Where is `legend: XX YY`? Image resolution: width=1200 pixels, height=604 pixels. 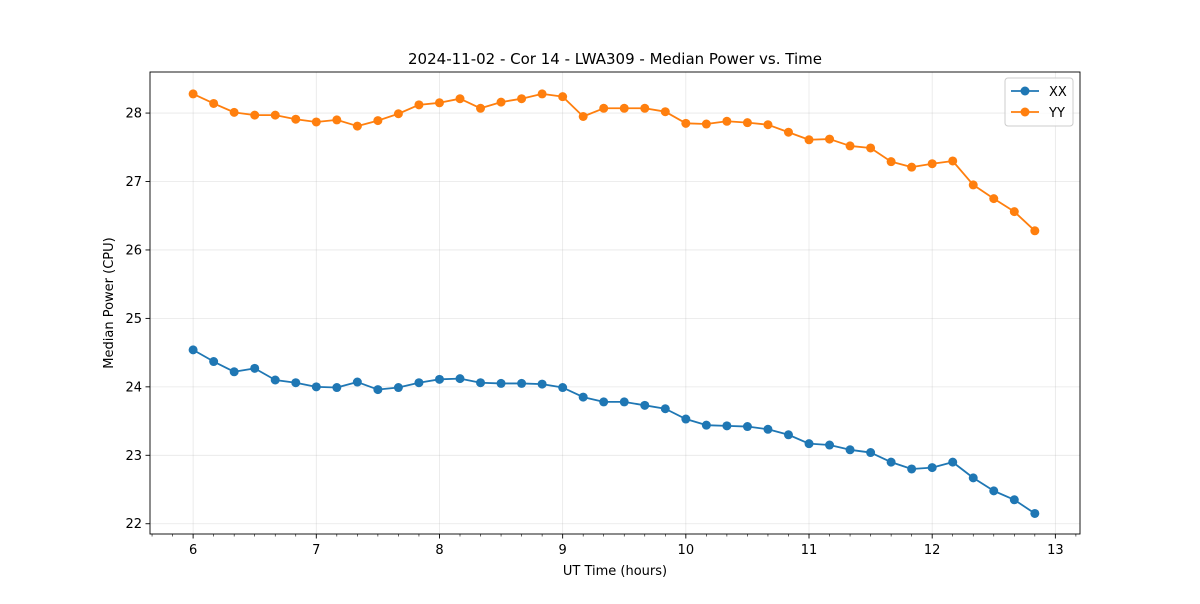
legend: XX YY is located at coordinates (1039, 102).